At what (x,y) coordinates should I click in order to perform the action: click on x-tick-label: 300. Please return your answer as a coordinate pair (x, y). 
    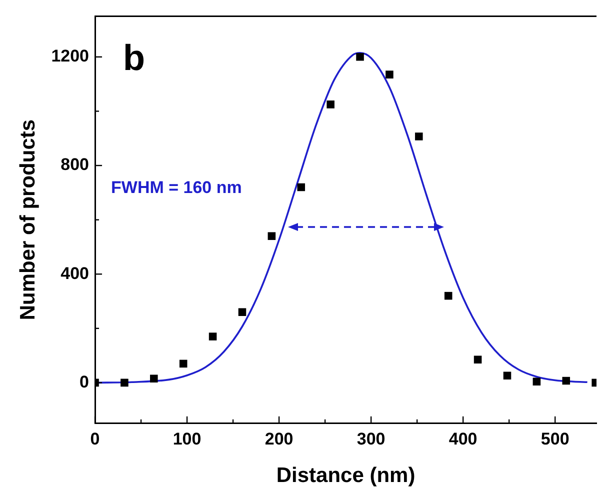
    Looking at the image, I should click on (371, 438).